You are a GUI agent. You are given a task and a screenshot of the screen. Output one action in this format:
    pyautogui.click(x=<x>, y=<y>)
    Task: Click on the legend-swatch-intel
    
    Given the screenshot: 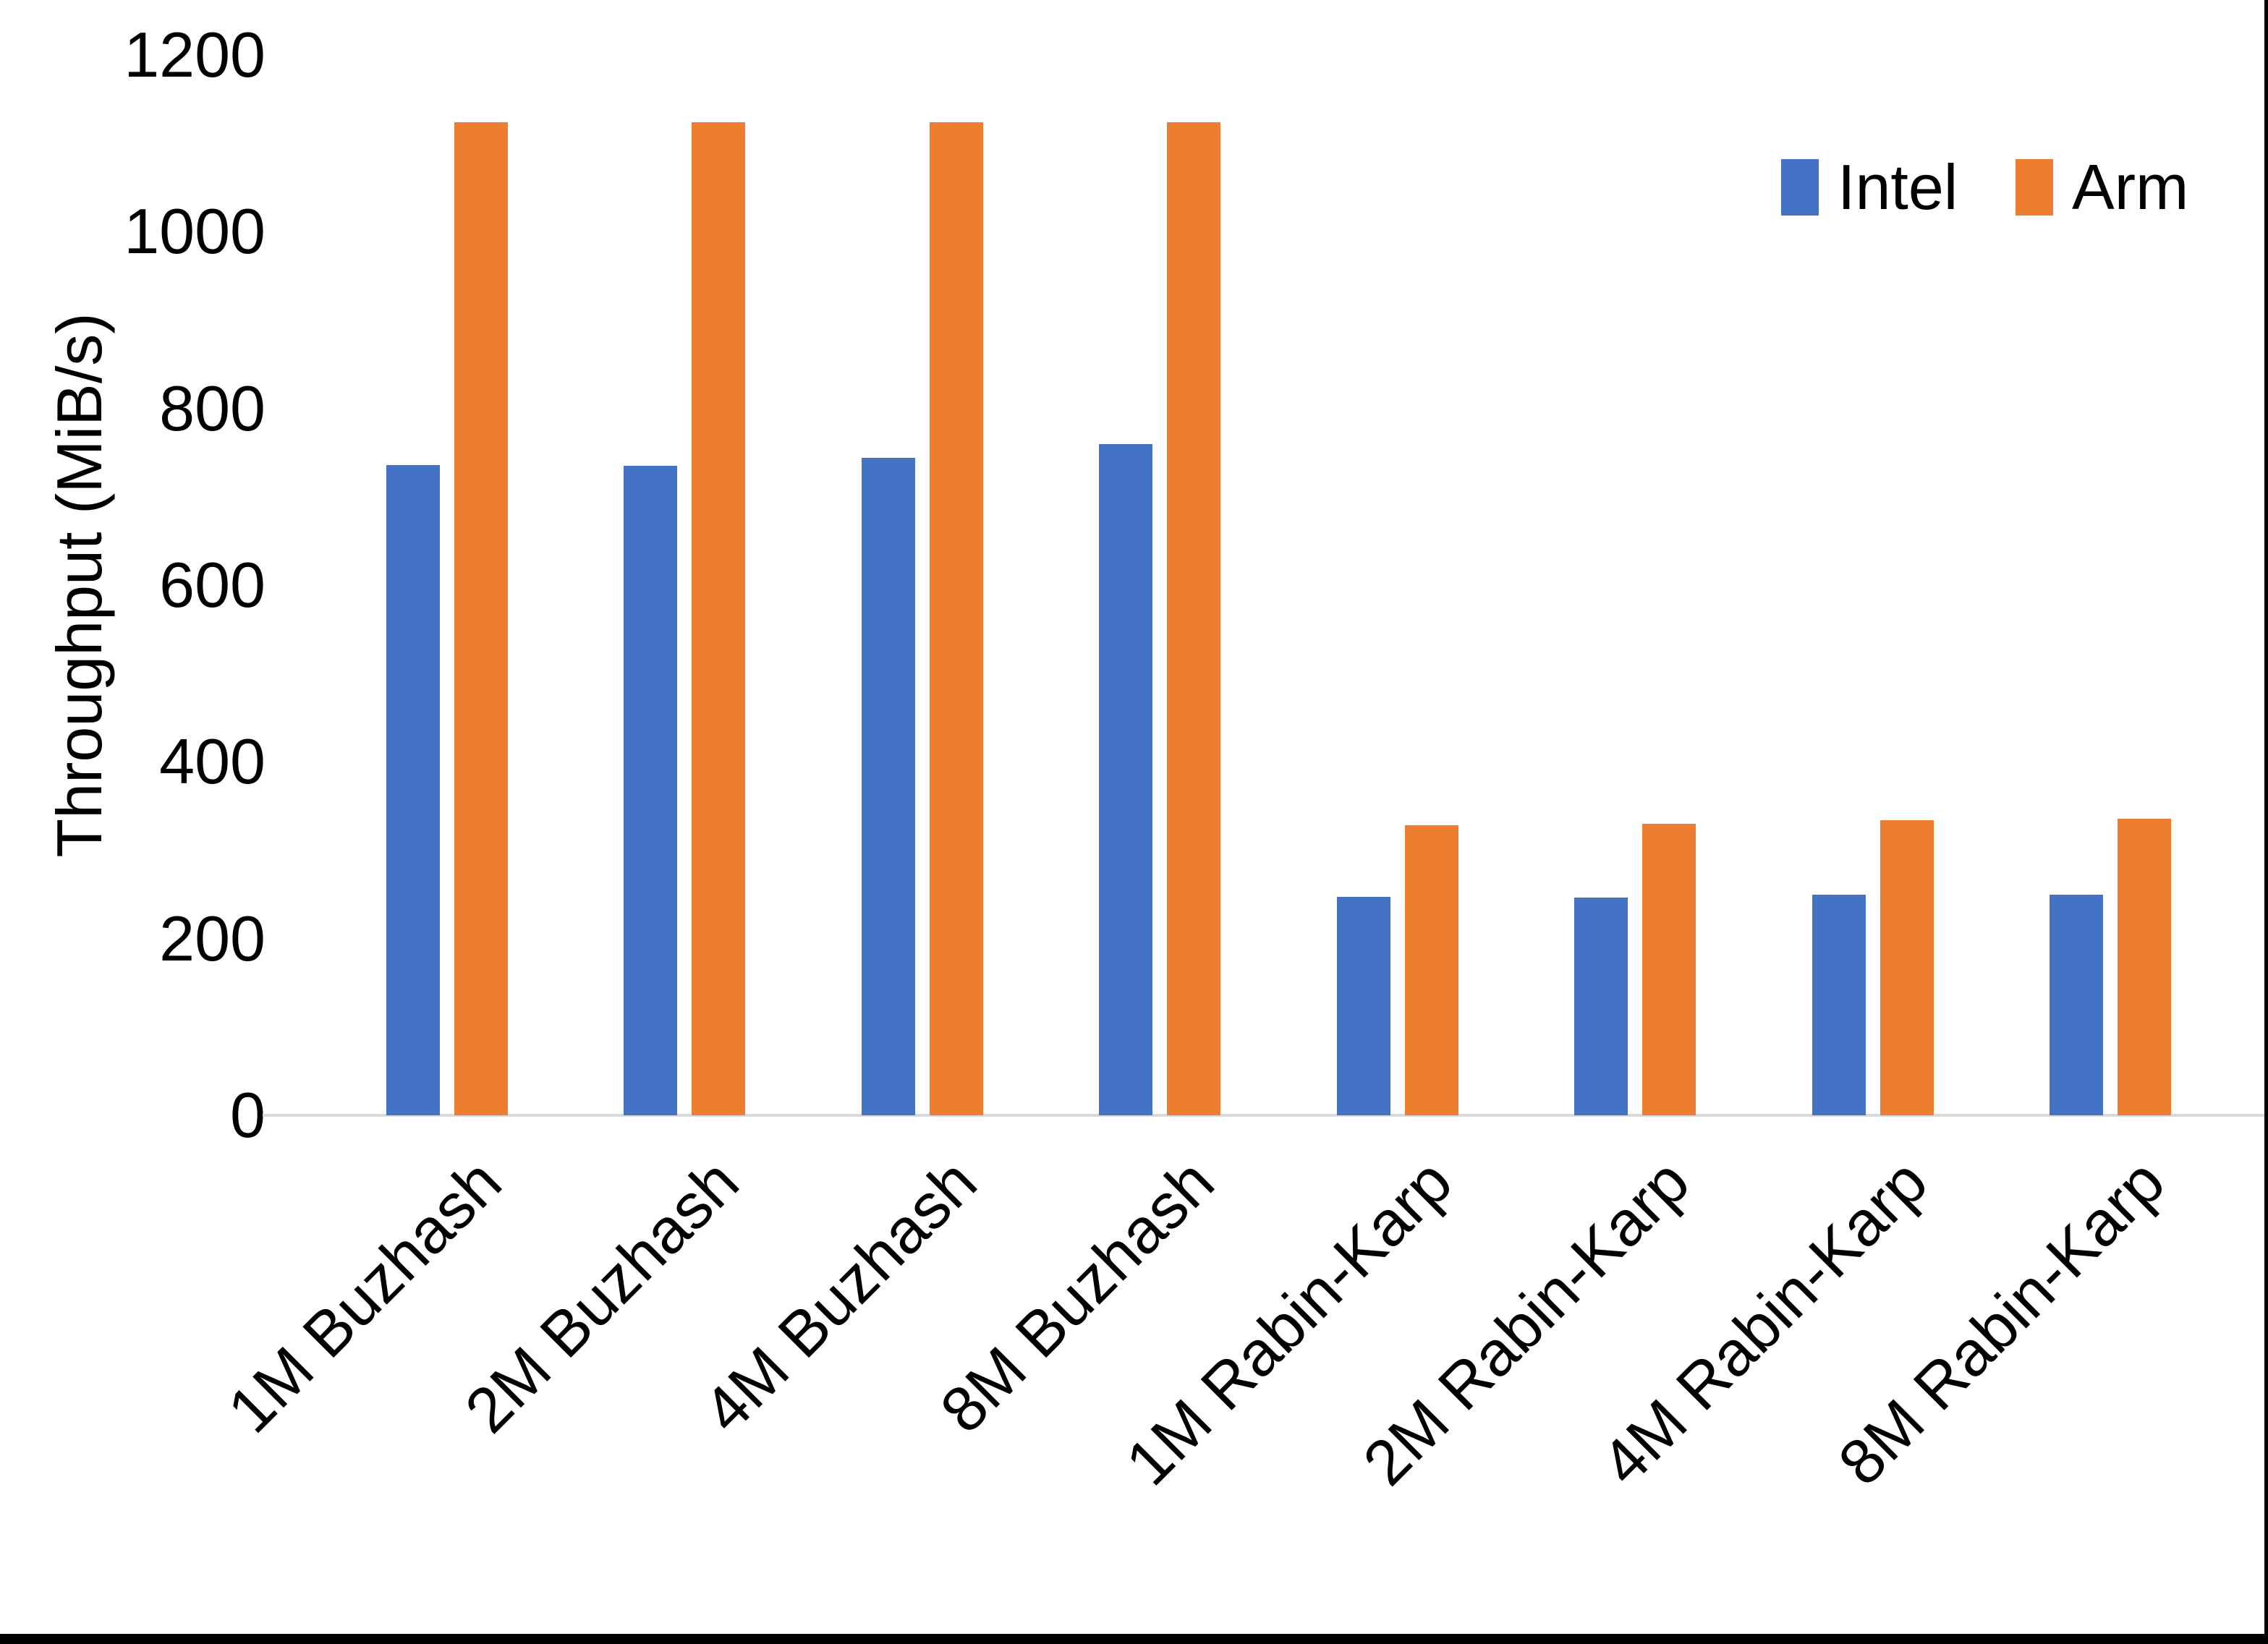 What is the action you would take?
    pyautogui.click(x=1800, y=187)
    